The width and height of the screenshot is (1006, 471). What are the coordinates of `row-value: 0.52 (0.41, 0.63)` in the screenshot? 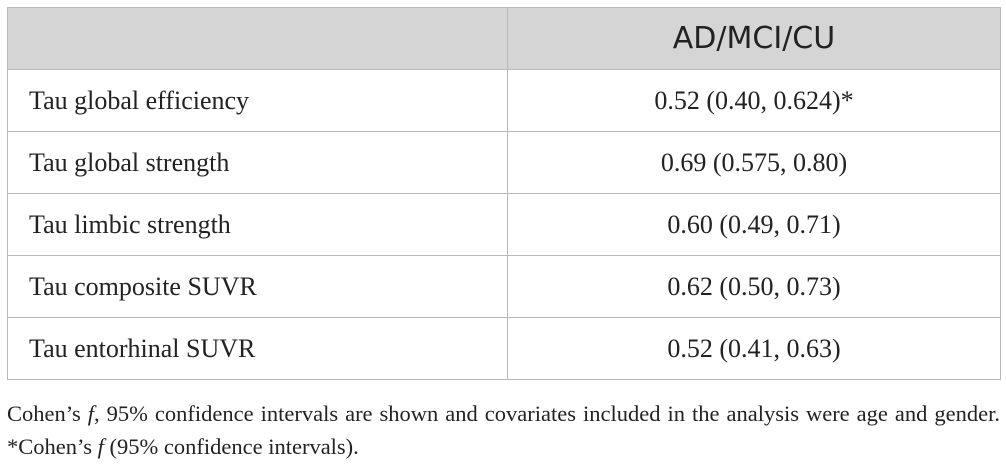 It's located at (754, 348).